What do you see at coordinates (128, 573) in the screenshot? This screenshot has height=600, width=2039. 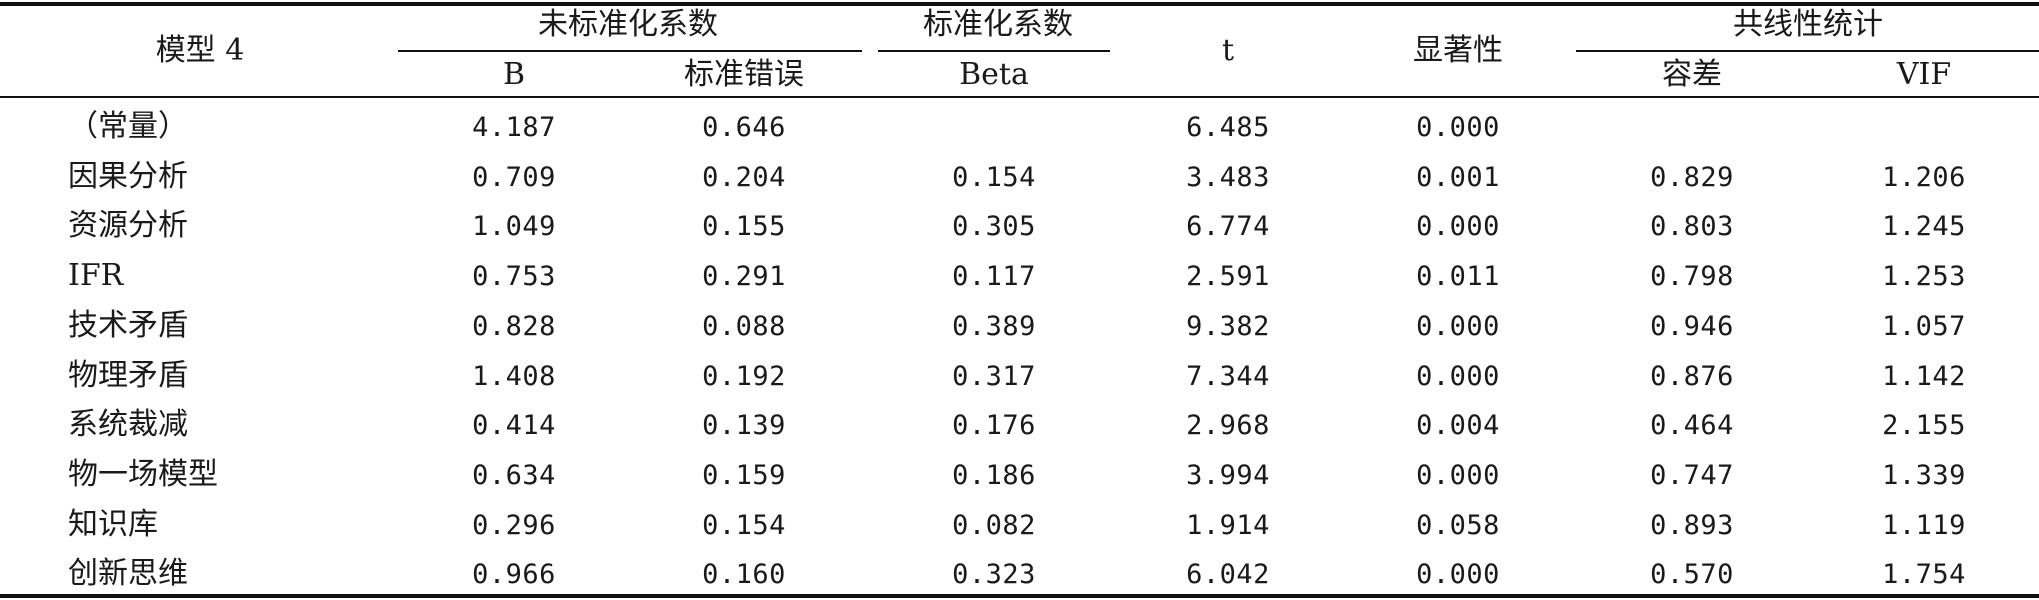 I see `row-label: 创新思维` at bounding box center [128, 573].